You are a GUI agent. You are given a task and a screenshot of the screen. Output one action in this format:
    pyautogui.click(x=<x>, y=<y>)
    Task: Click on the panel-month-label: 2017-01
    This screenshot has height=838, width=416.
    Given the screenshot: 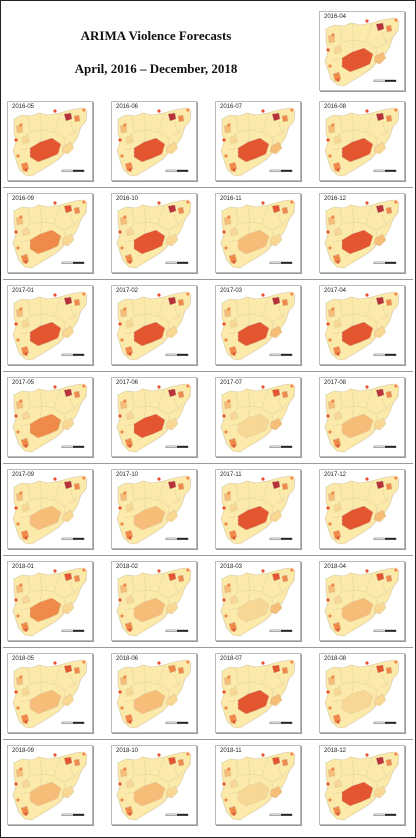 What is the action you would take?
    pyautogui.click(x=23, y=291)
    